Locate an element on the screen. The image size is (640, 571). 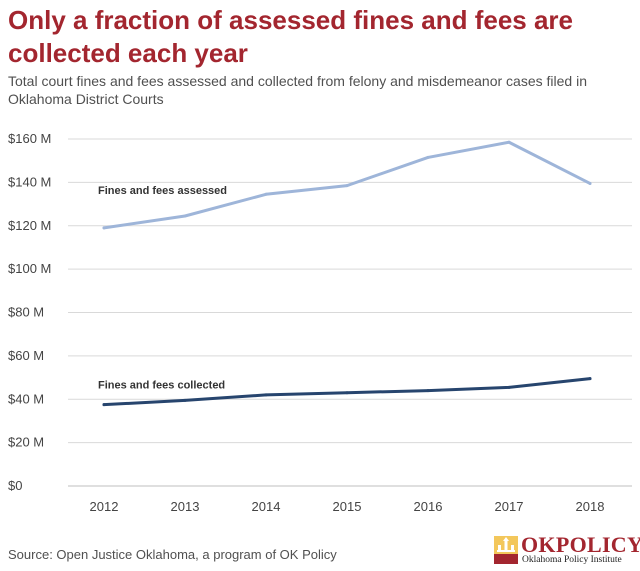
x-tick-label: 2017 is located at coordinates (509, 506).